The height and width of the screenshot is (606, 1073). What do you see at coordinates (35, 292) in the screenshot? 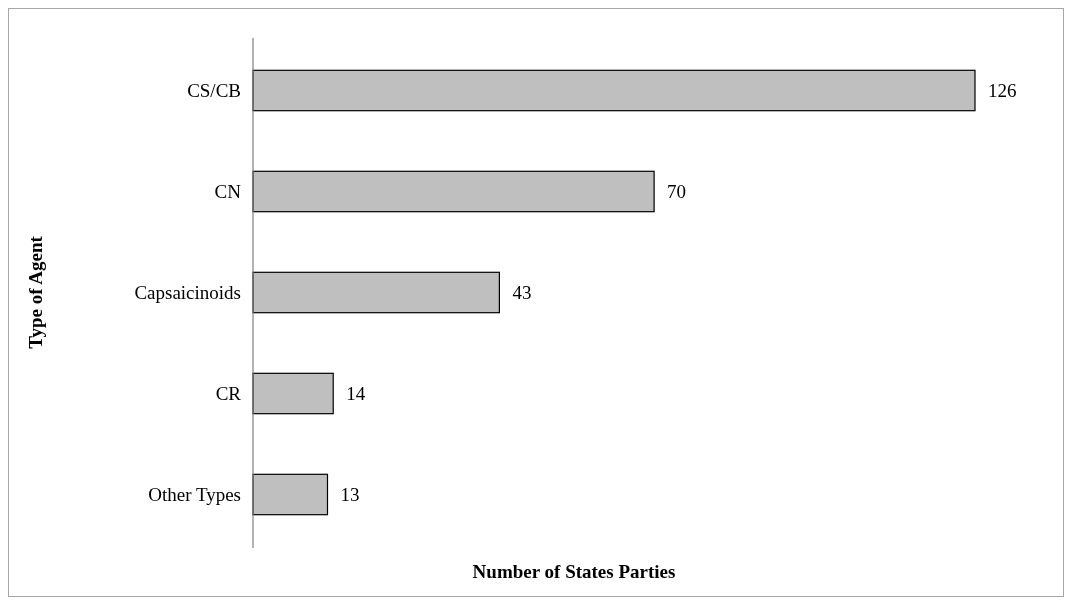
I see `y-axis-title: Type of Agent` at bounding box center [35, 292].